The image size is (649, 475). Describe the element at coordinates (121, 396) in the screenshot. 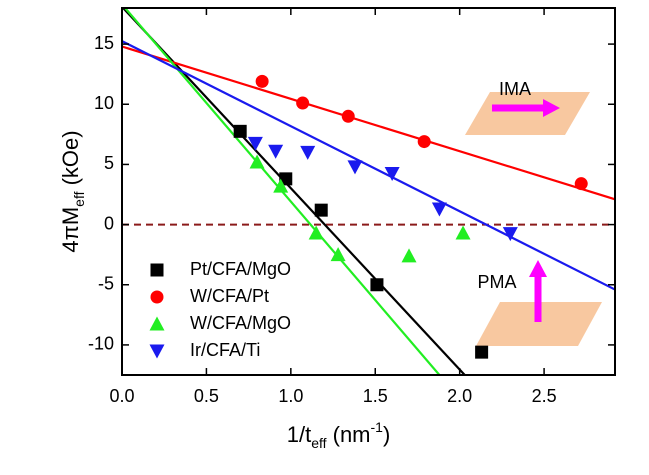

I see `x-tick-label: 0.0` at that location.